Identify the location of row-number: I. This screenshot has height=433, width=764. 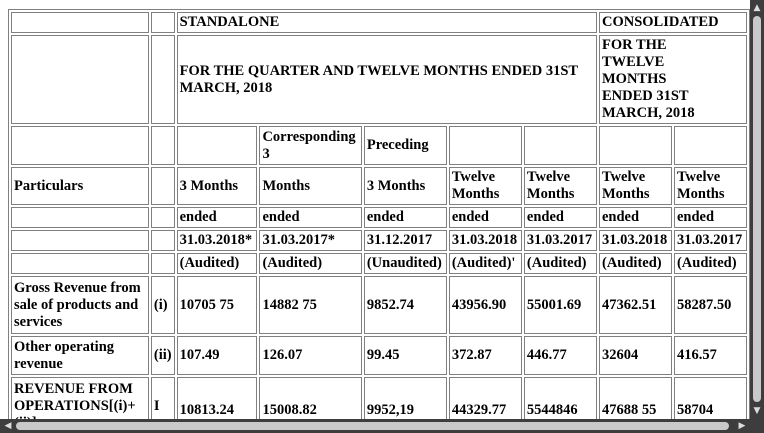
(162, 398).